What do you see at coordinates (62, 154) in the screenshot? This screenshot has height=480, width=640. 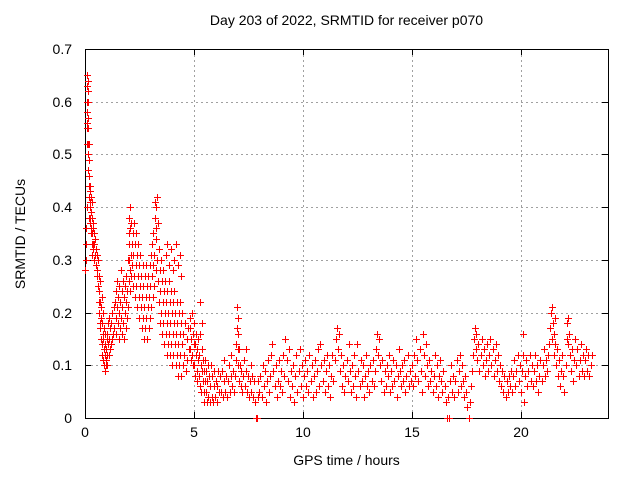 I see `y-tick-label: 0.5` at bounding box center [62, 154].